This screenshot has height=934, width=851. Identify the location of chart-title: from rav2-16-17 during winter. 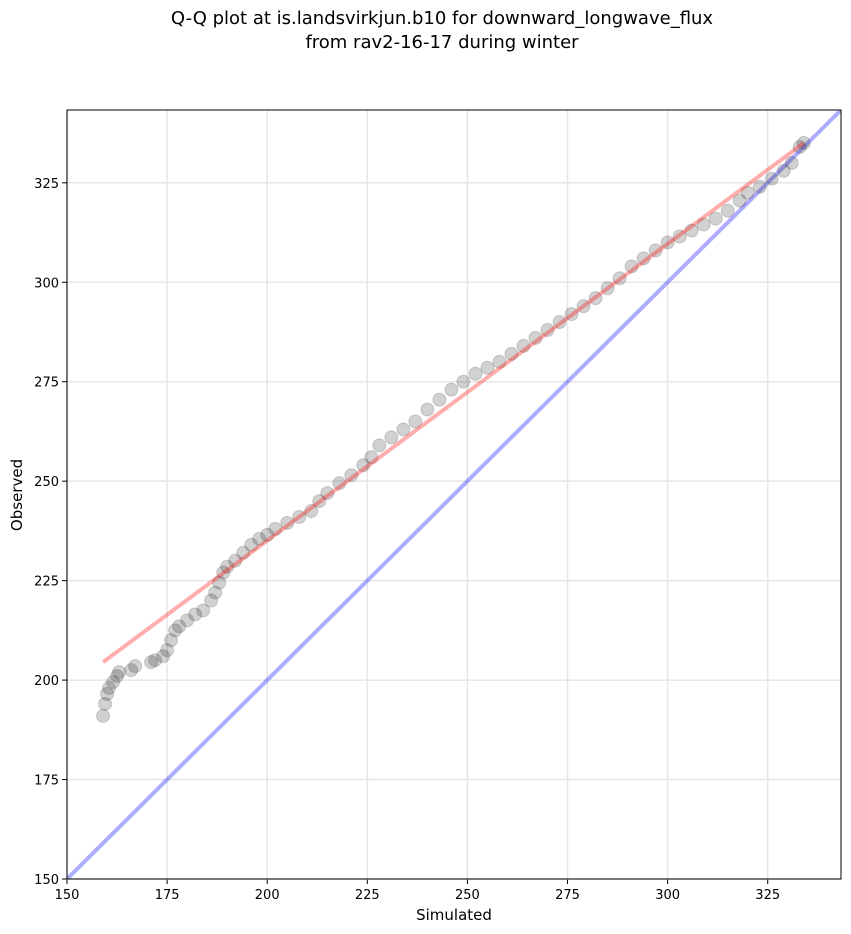
(442, 42).